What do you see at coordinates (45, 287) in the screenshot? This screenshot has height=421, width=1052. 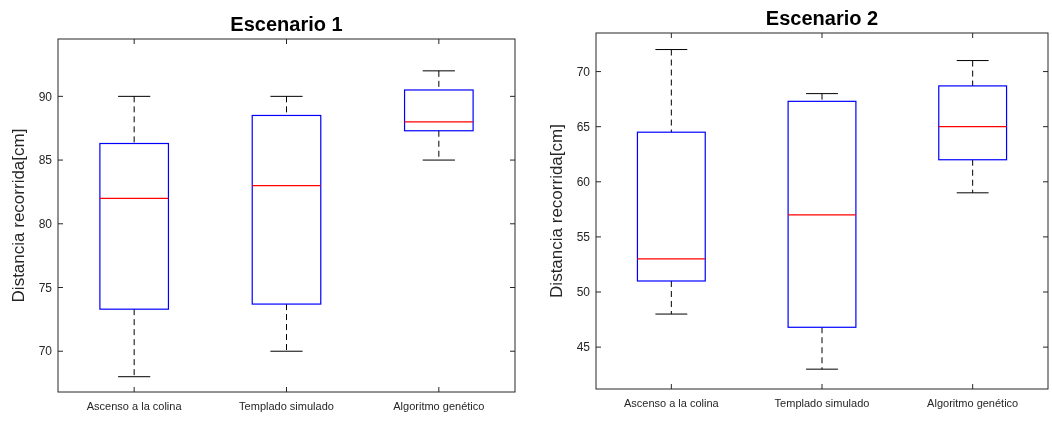 I see `y-tick-label: 75` at bounding box center [45, 287].